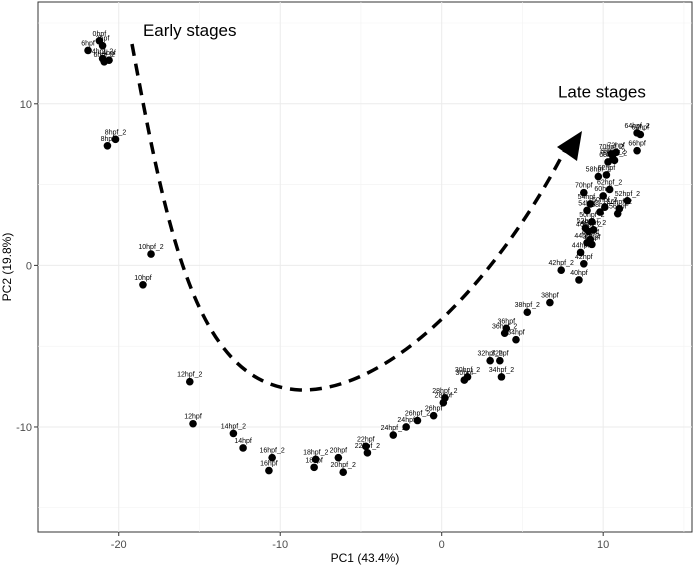  Describe the element at coordinates (393, 428) in the screenshot. I see `point-label: 24hpf_2` at that location.